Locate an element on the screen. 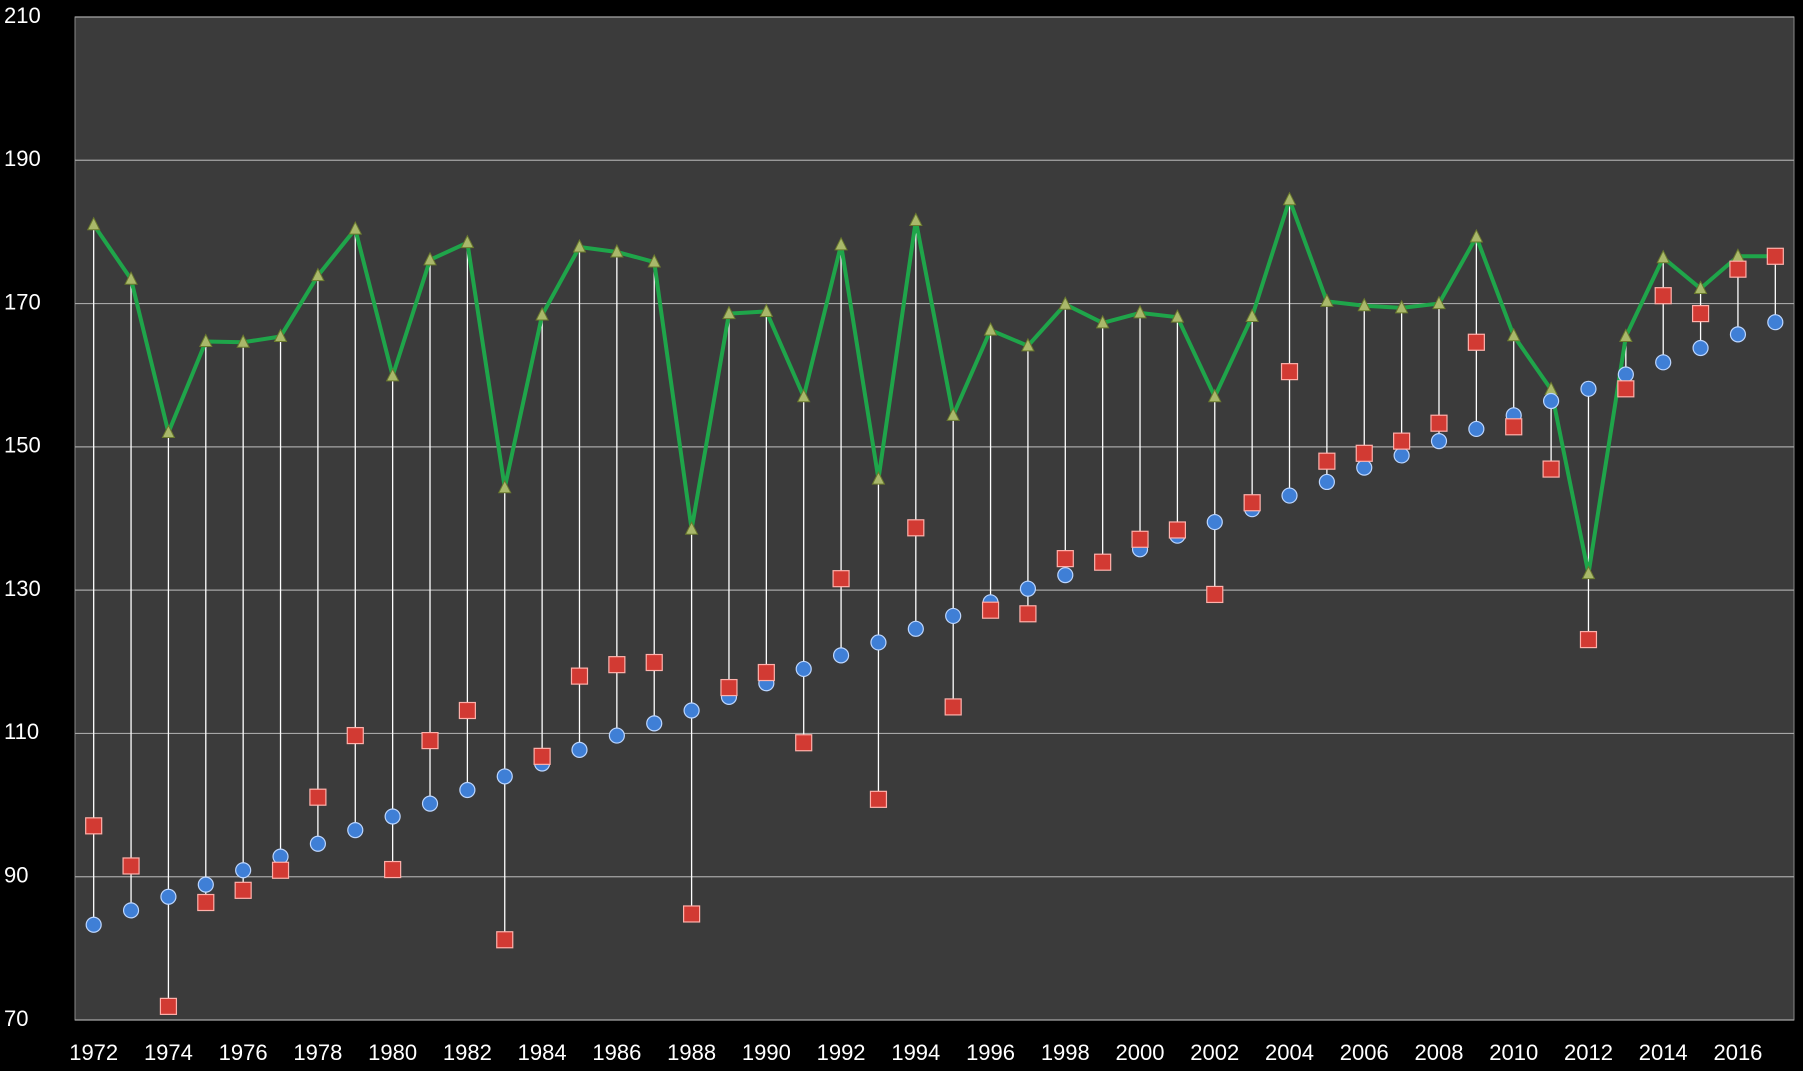  x-tick-label: 1984 is located at coordinates (542, 1052).